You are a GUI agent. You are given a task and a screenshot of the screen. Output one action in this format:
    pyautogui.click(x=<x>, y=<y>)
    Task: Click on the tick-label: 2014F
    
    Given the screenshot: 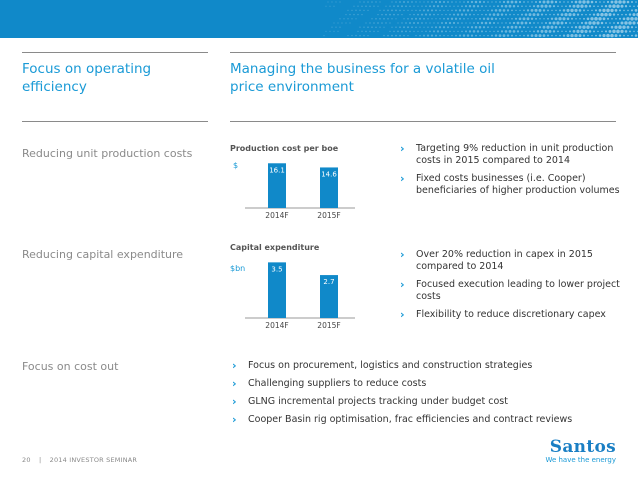 What is the action you would take?
    pyautogui.click(x=276, y=215)
    